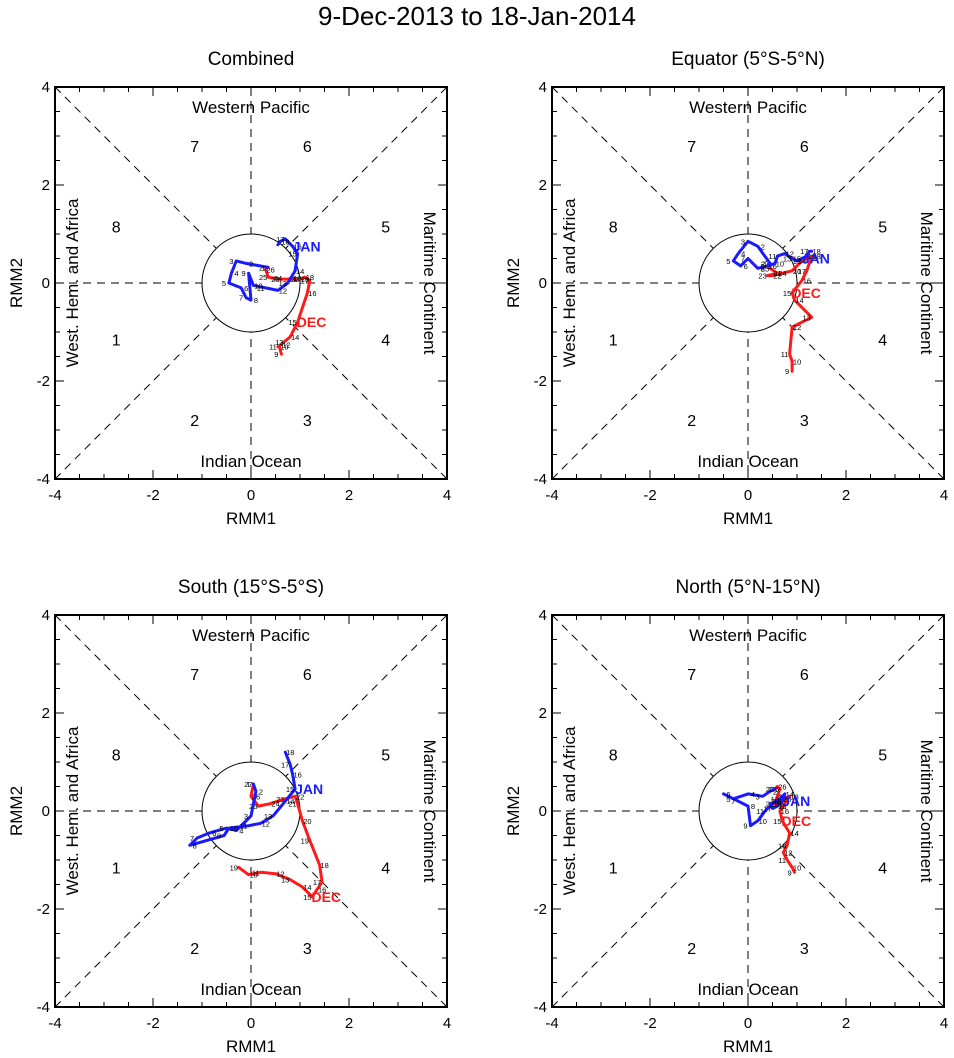  I want to click on x-tick-label: 0, so click(251, 495).